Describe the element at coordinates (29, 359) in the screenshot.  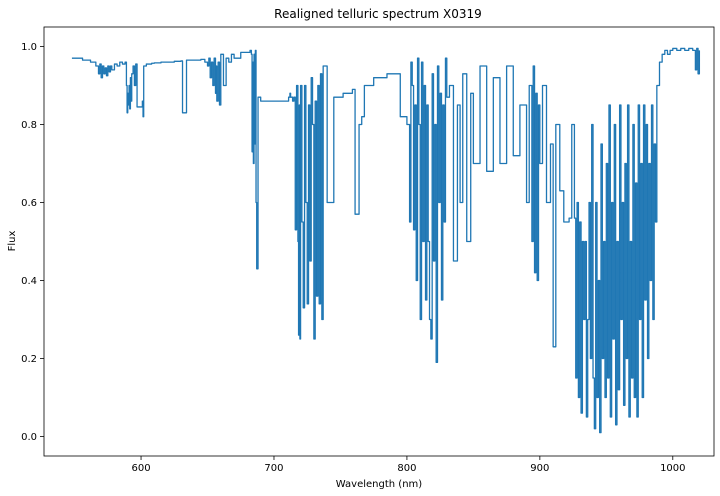
I see `y-tick-label: 0.2` at that location.